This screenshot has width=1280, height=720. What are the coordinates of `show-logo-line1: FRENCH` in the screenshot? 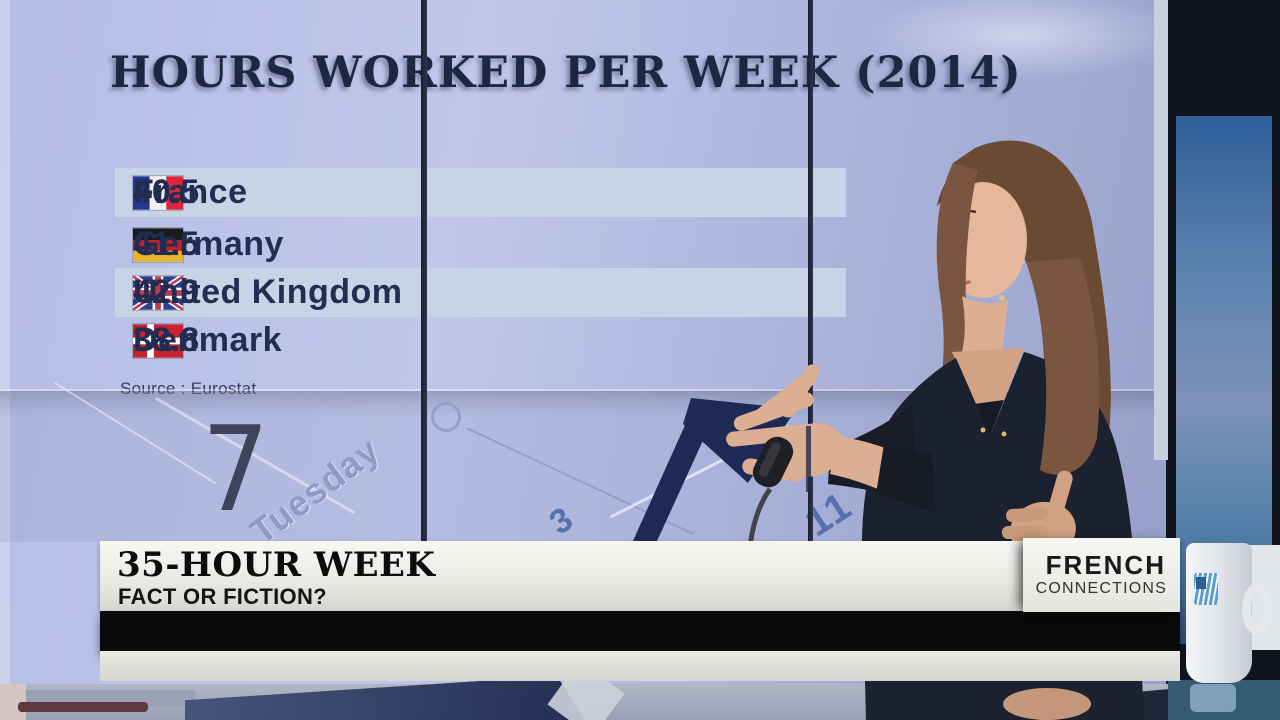 It's located at (1105, 565).